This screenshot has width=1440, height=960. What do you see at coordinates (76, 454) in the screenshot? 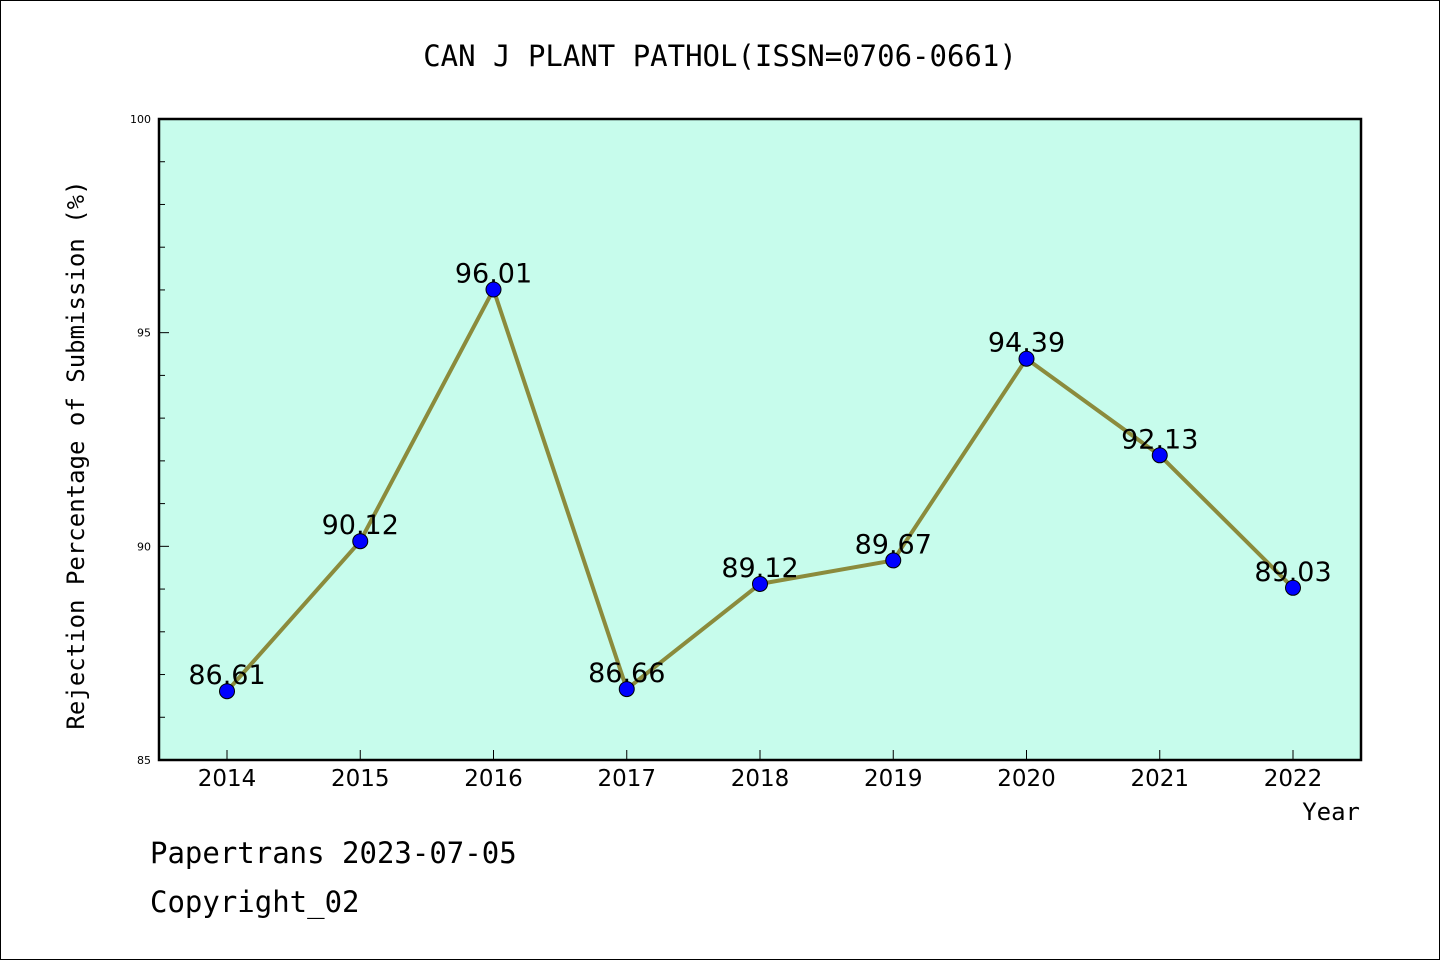
I see `y-axis-label: Rejection Percentage of Submission (%)` at bounding box center [76, 454].